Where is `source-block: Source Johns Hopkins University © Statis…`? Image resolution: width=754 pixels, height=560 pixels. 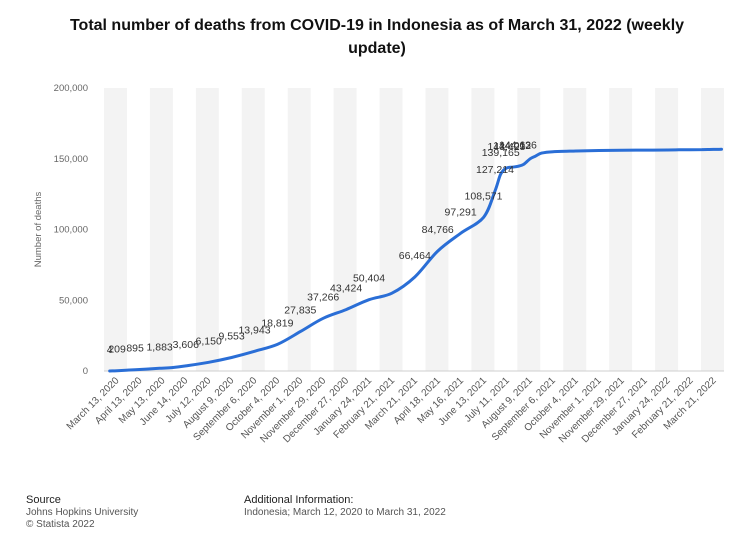 source-block: Source Johns Hopkins University © Statis… is located at coordinates (82, 513).